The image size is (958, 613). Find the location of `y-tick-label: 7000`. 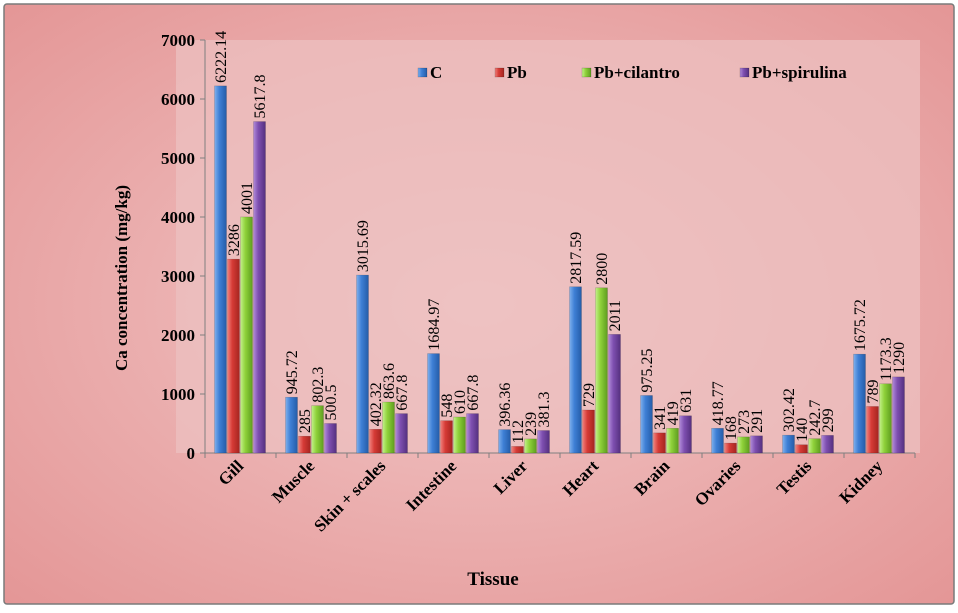

y-tick-label: 7000 is located at coordinates (178, 40).